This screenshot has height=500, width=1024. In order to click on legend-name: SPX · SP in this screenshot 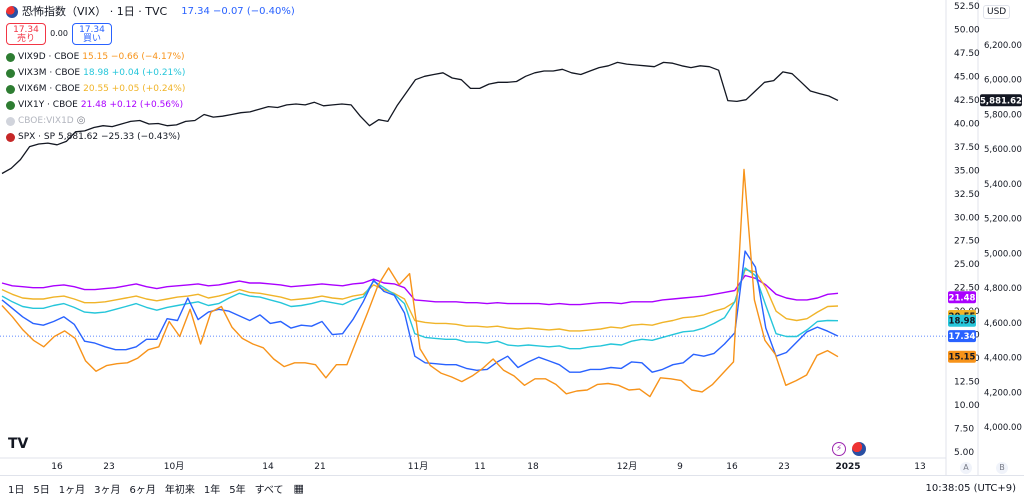, I will do `click(37, 137)`.